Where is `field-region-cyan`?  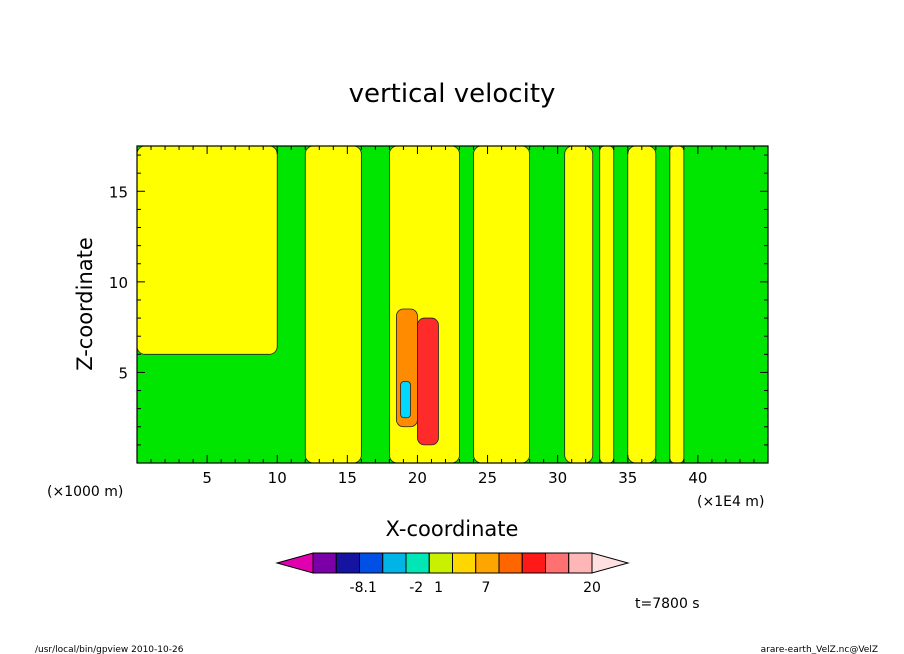
field-region-cyan is located at coordinates (405, 400).